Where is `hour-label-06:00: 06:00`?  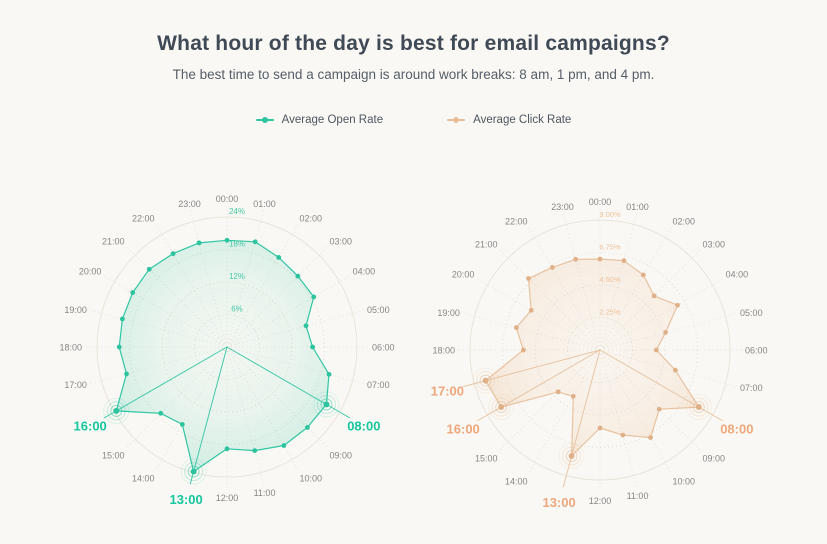 hour-label-06:00: 06:00 is located at coordinates (383, 348).